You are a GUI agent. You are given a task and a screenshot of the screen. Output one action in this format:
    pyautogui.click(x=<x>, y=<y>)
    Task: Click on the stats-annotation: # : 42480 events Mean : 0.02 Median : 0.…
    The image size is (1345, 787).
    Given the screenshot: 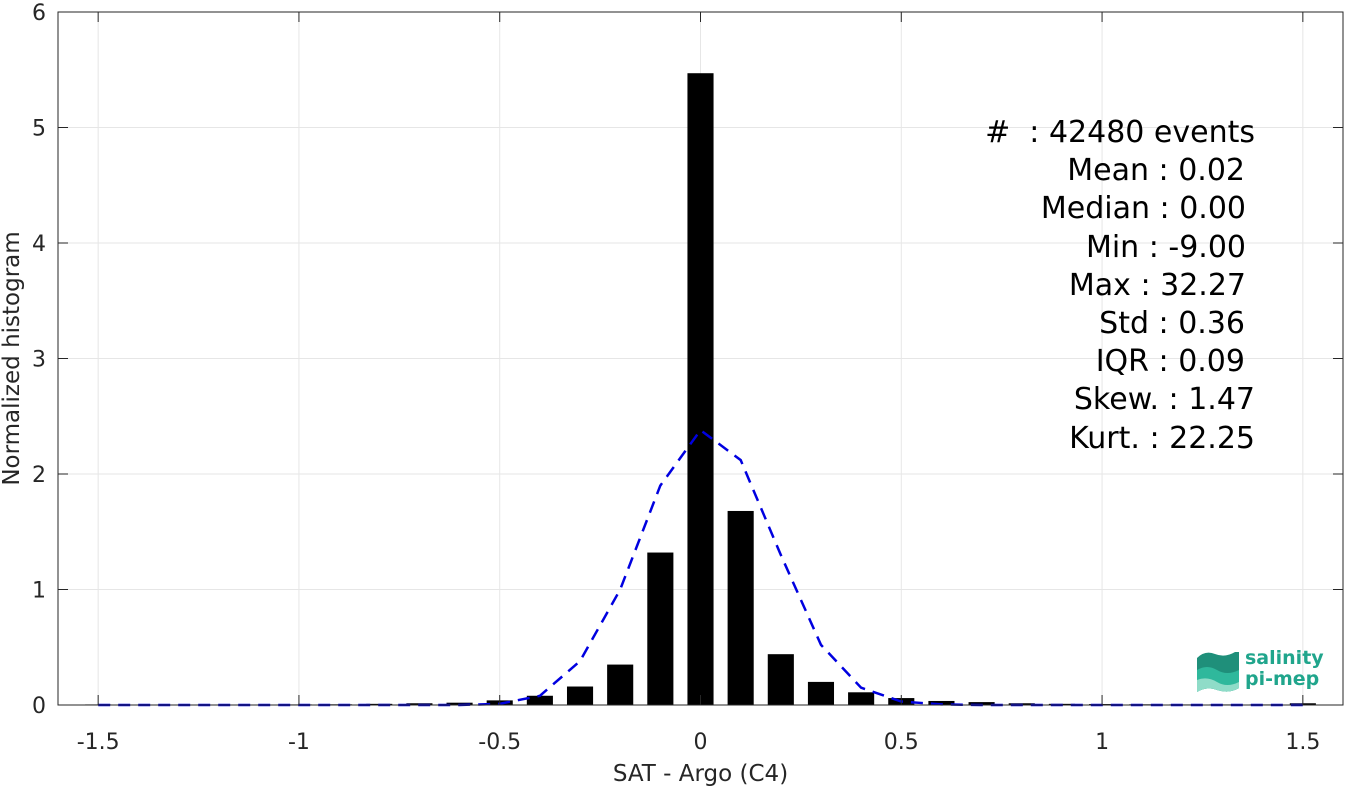 What is the action you would take?
    pyautogui.click(x=1077, y=286)
    